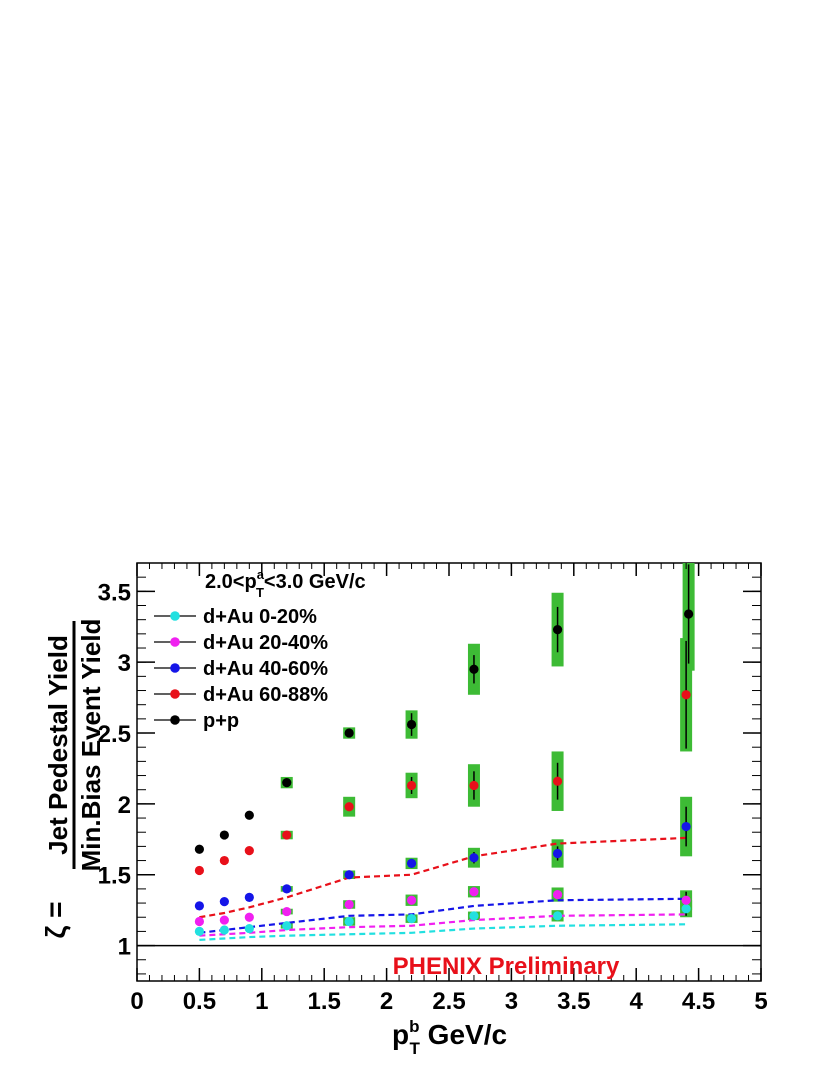  Describe the element at coordinates (448, 1001) in the screenshot. I see `x-tick-label: 2.5` at that location.